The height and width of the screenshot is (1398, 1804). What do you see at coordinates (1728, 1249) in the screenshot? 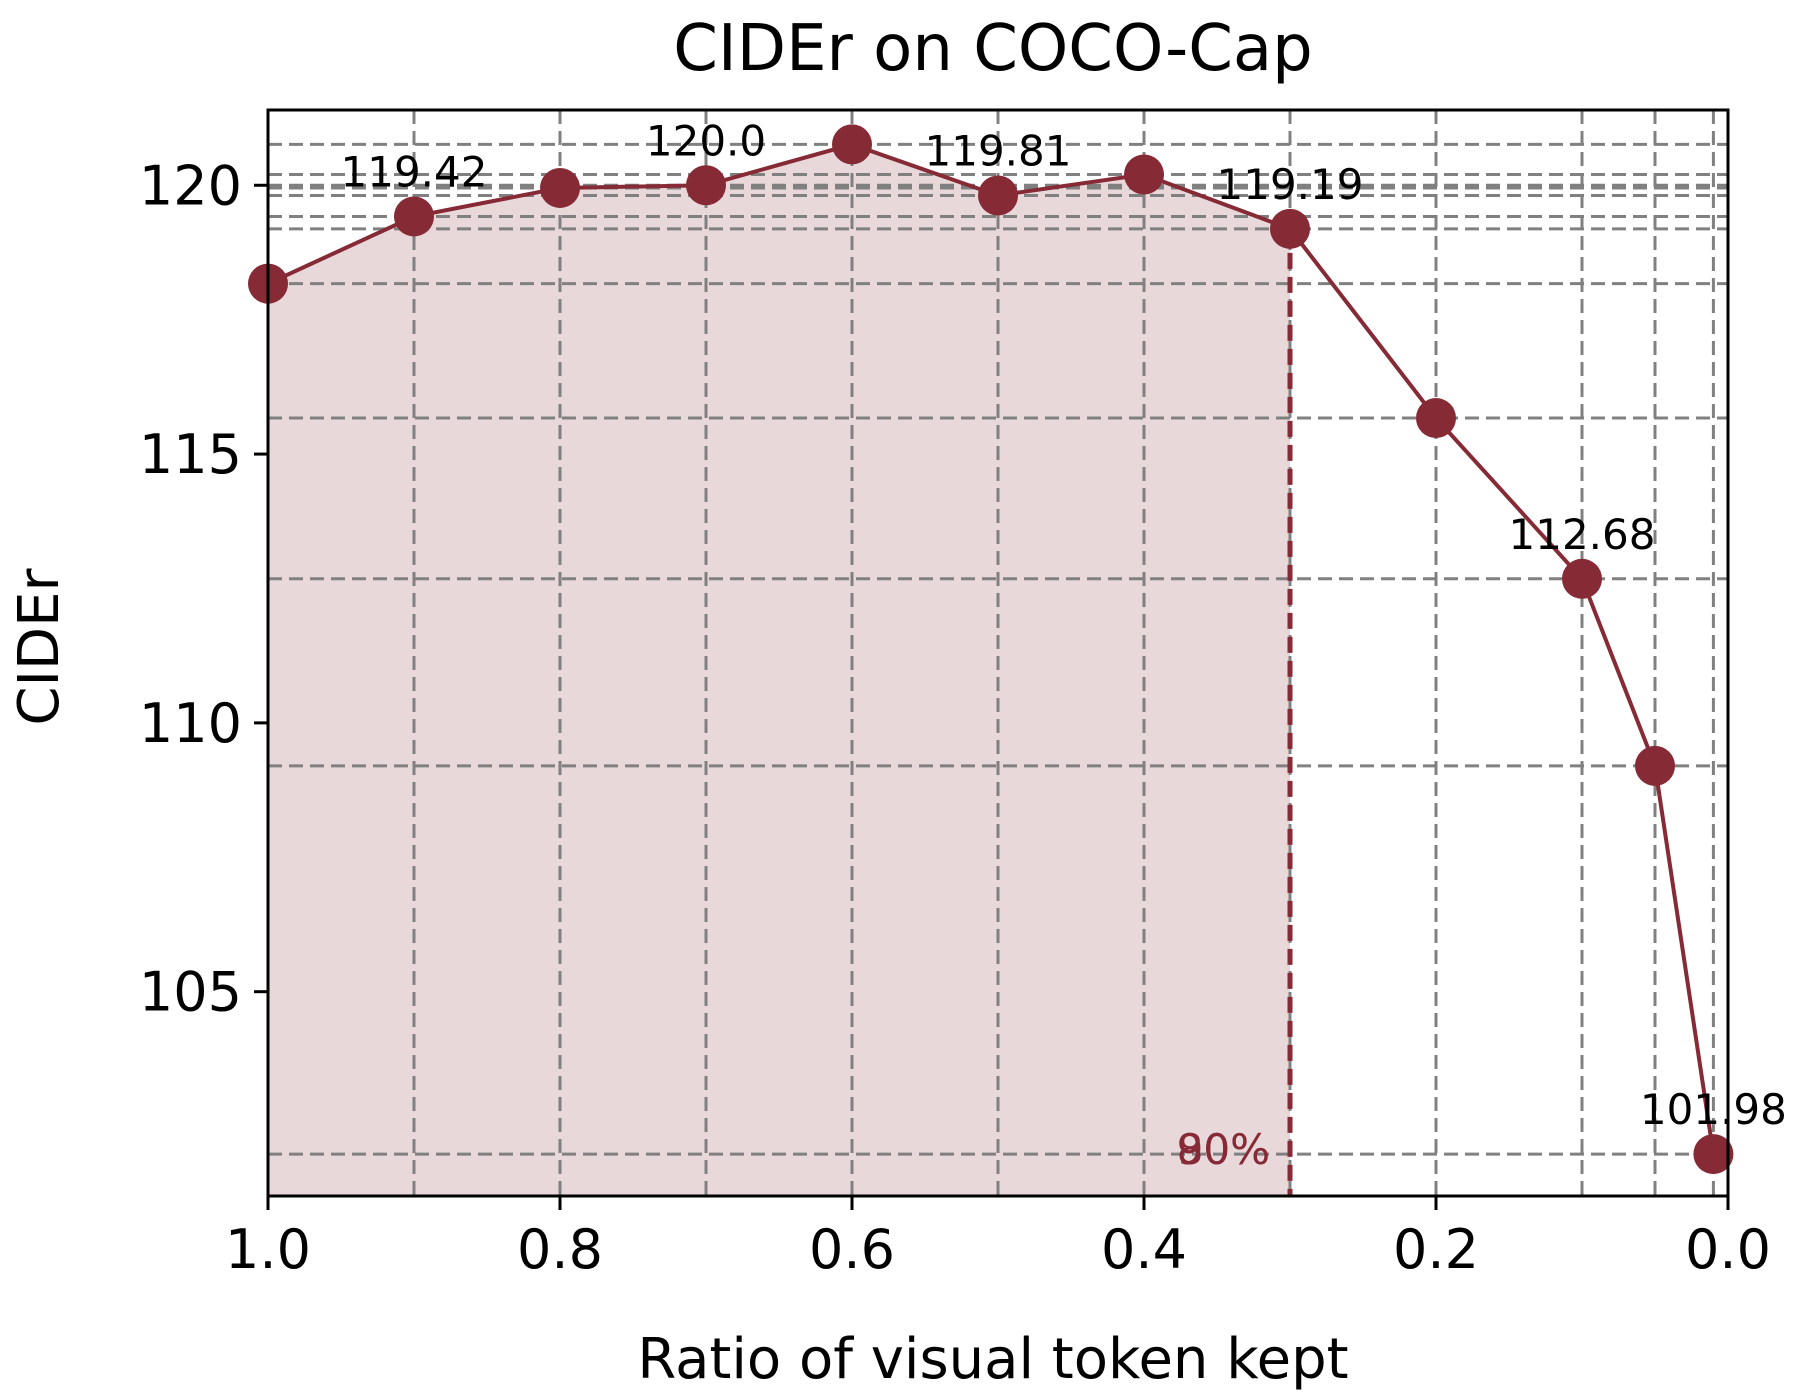
I see `x-tick-label: 0.0` at bounding box center [1728, 1249].